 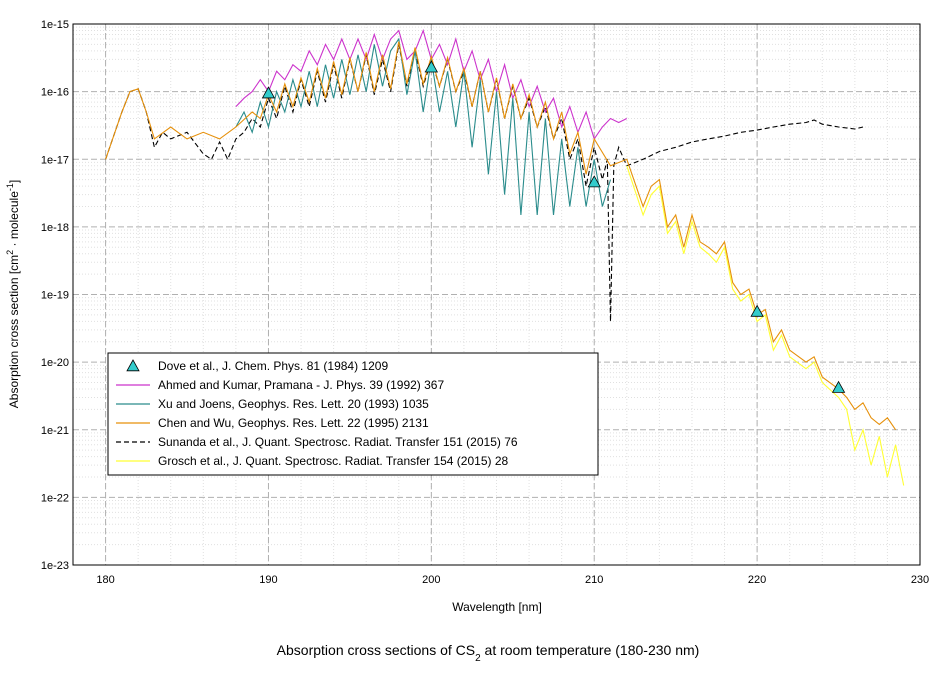 I want to click on ylabel-part: 2, so click(x=10, y=252).